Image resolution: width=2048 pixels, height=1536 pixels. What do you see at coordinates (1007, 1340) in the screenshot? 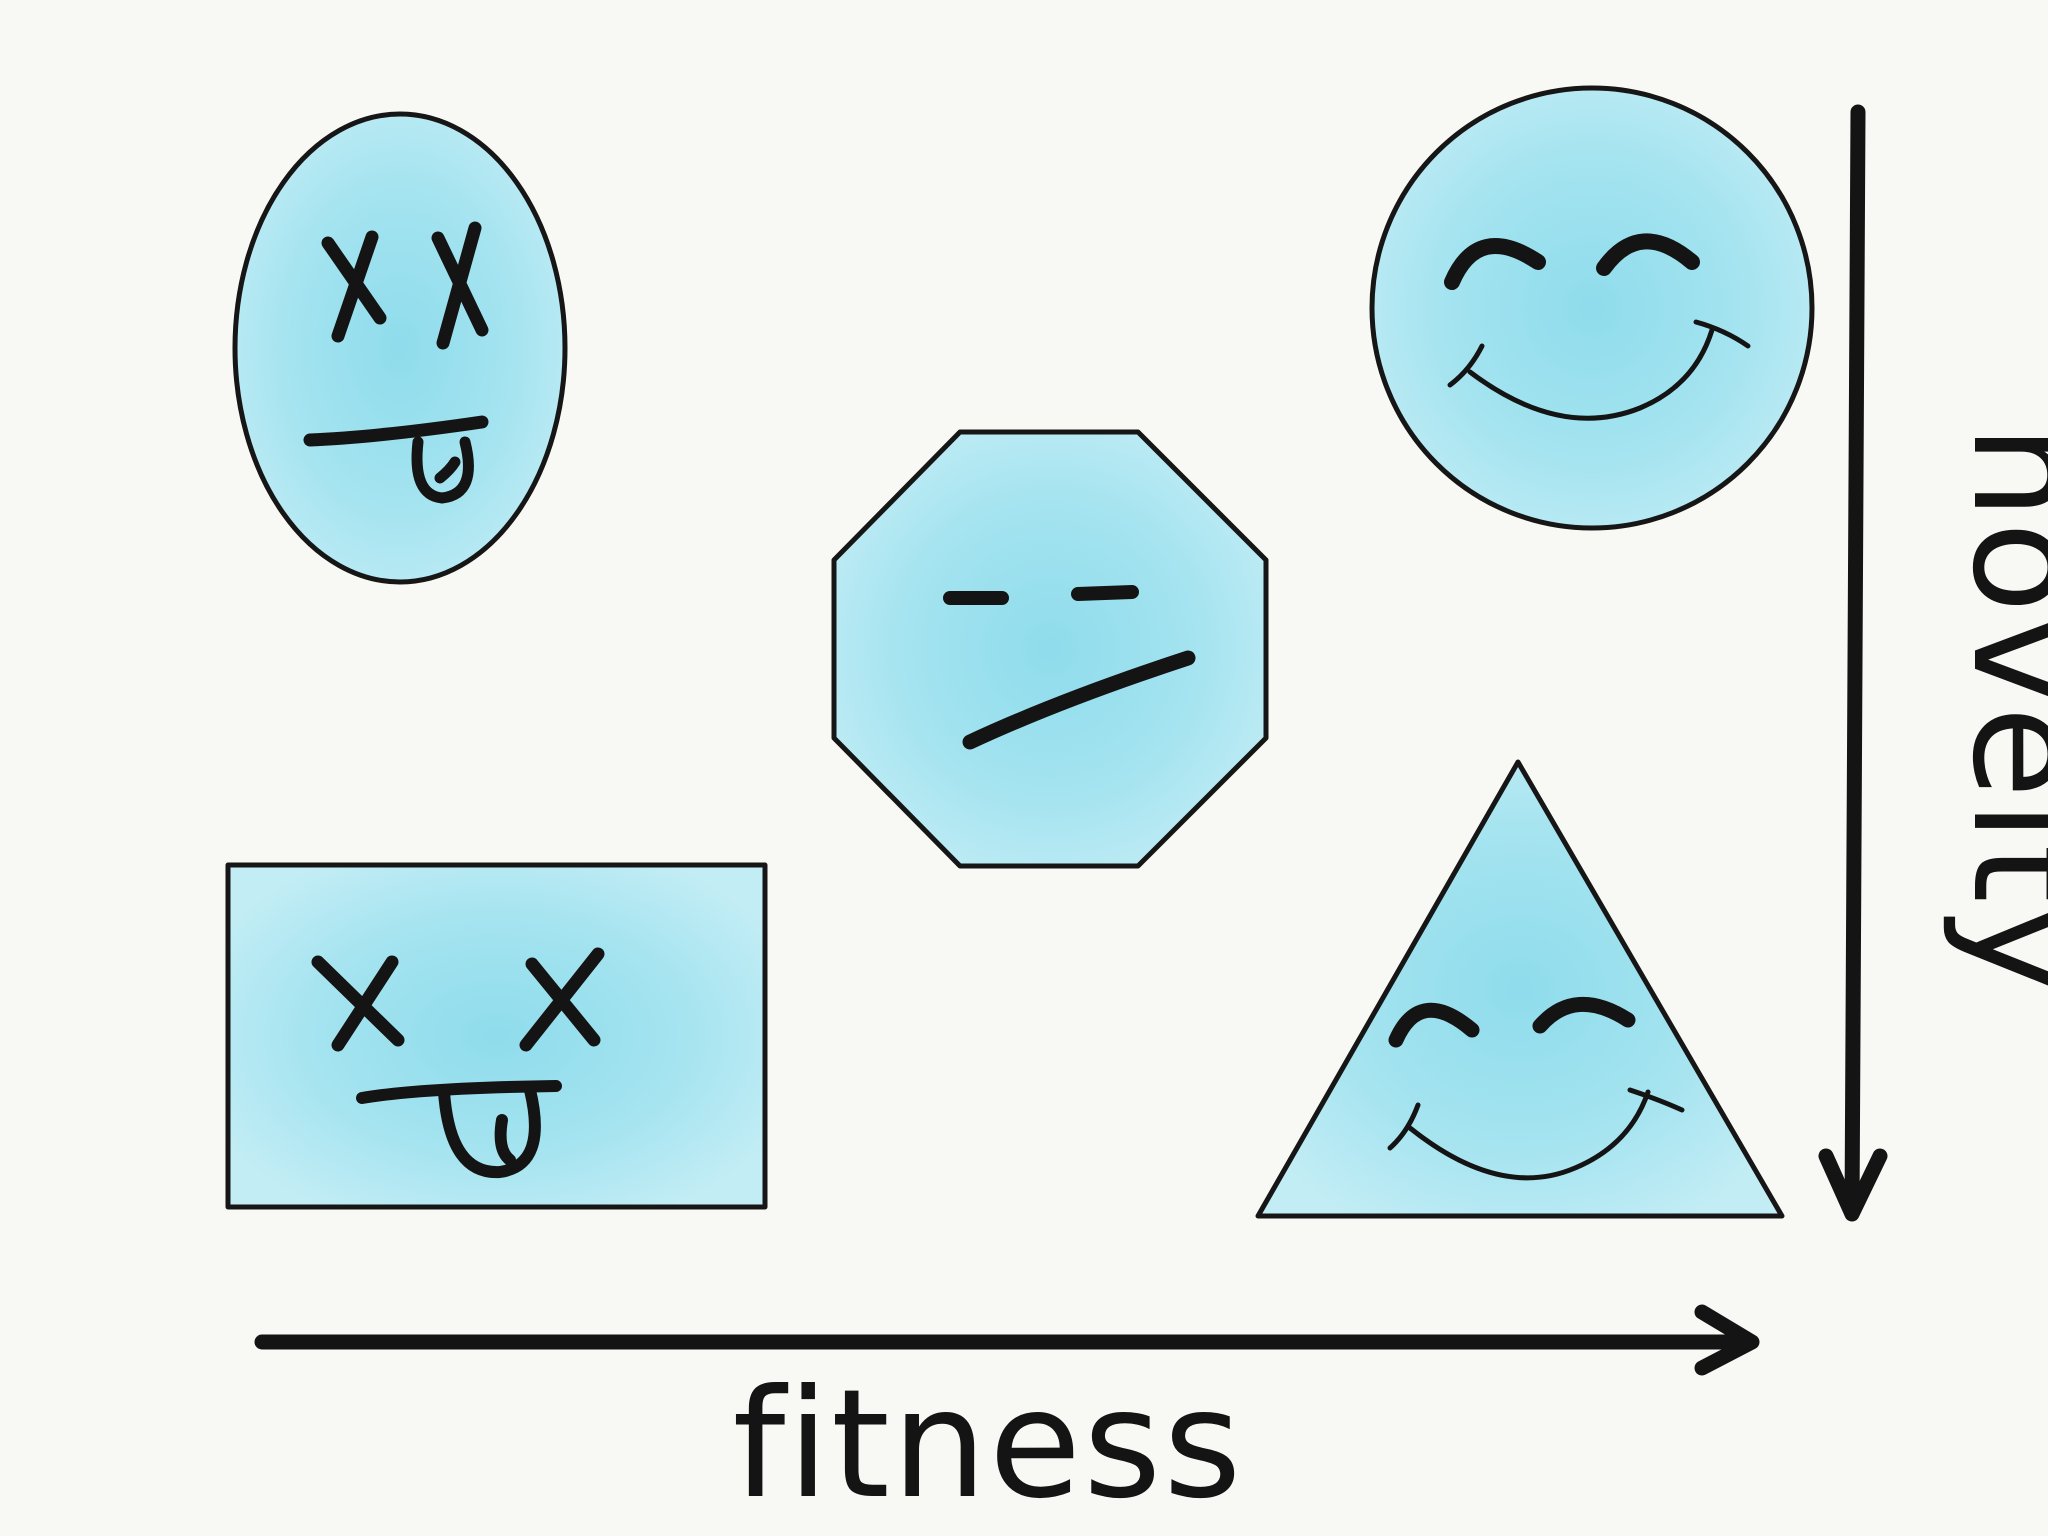
I see `fitness-axis` at bounding box center [1007, 1340].